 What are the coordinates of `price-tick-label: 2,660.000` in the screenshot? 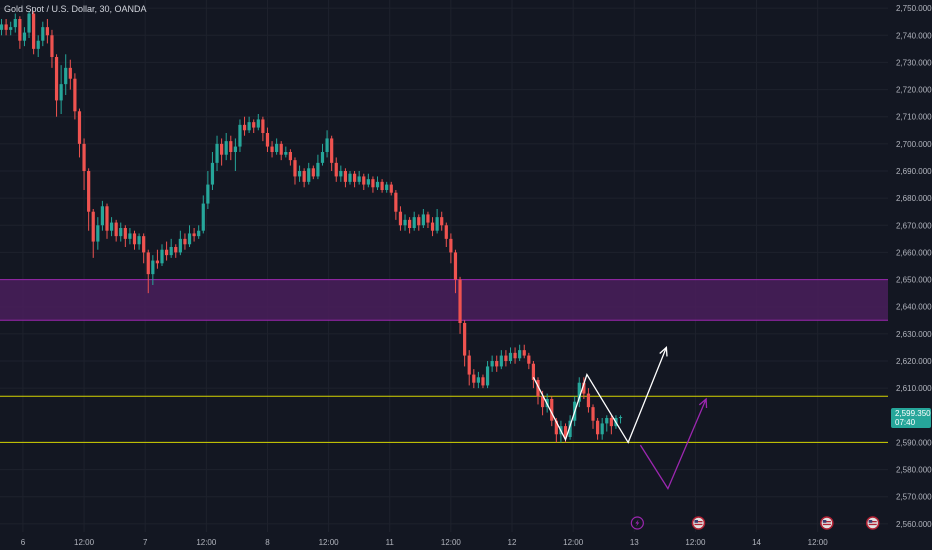 It's located at (914, 252).